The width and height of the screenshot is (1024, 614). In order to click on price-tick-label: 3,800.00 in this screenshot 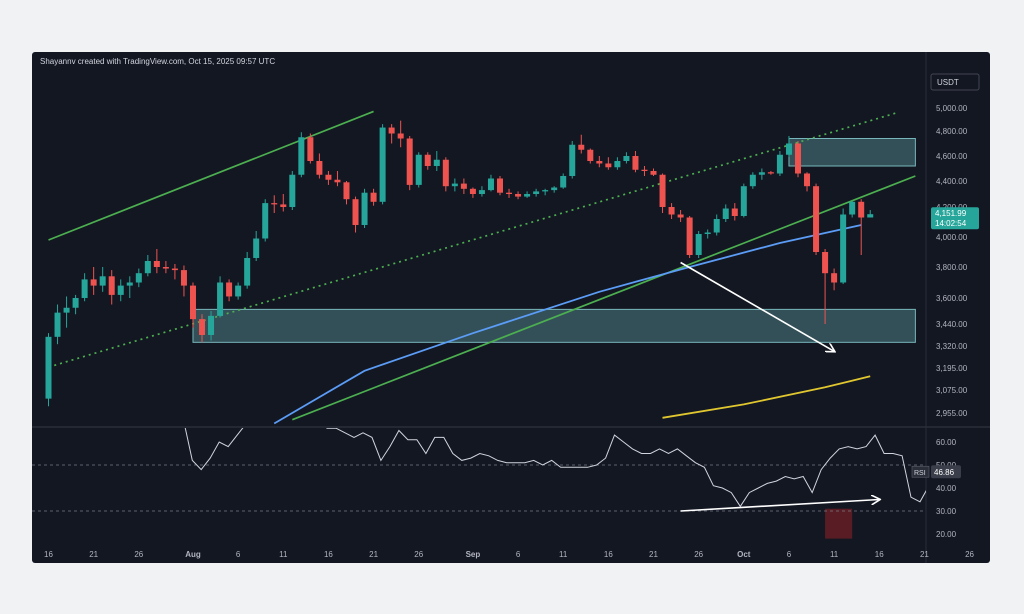, I will do `click(952, 267)`.